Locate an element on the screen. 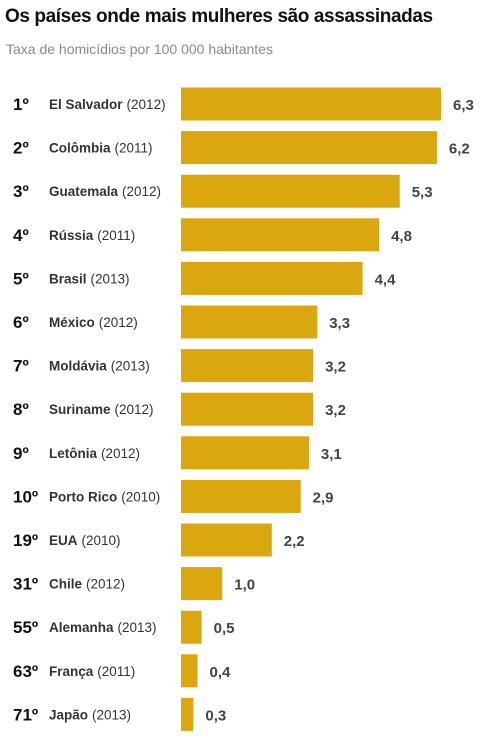  country-name: Japão is located at coordinates (68, 714).